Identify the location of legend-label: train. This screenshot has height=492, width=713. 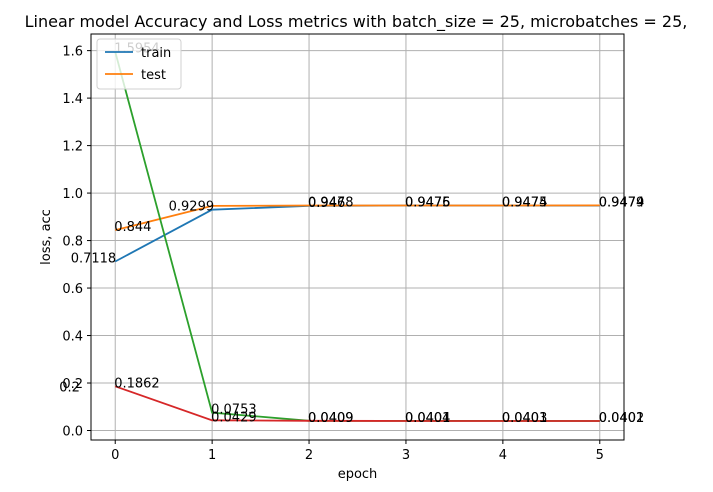
(156, 53).